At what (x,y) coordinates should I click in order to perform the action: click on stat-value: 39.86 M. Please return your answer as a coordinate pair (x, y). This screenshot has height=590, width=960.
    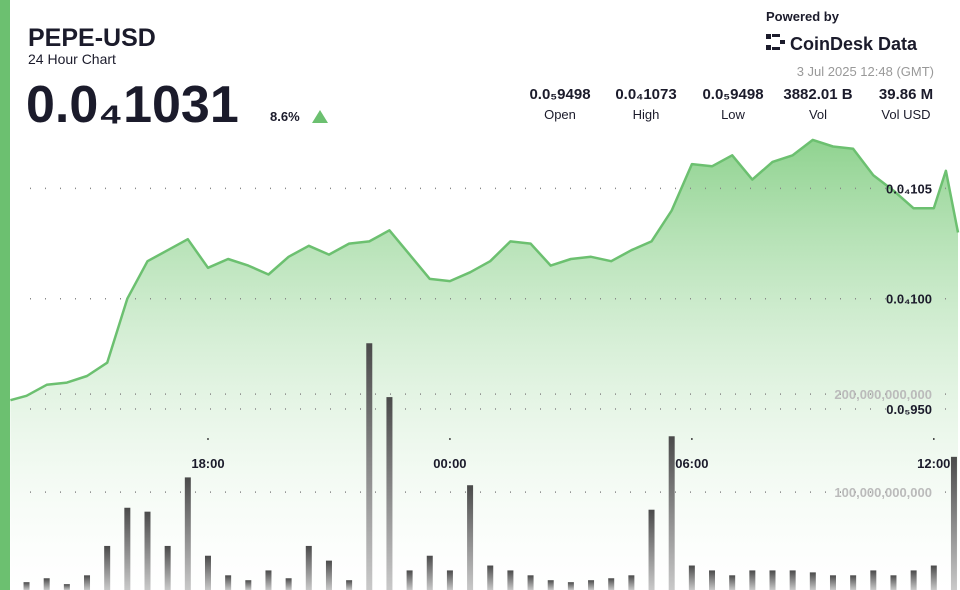
    Looking at the image, I should click on (906, 94).